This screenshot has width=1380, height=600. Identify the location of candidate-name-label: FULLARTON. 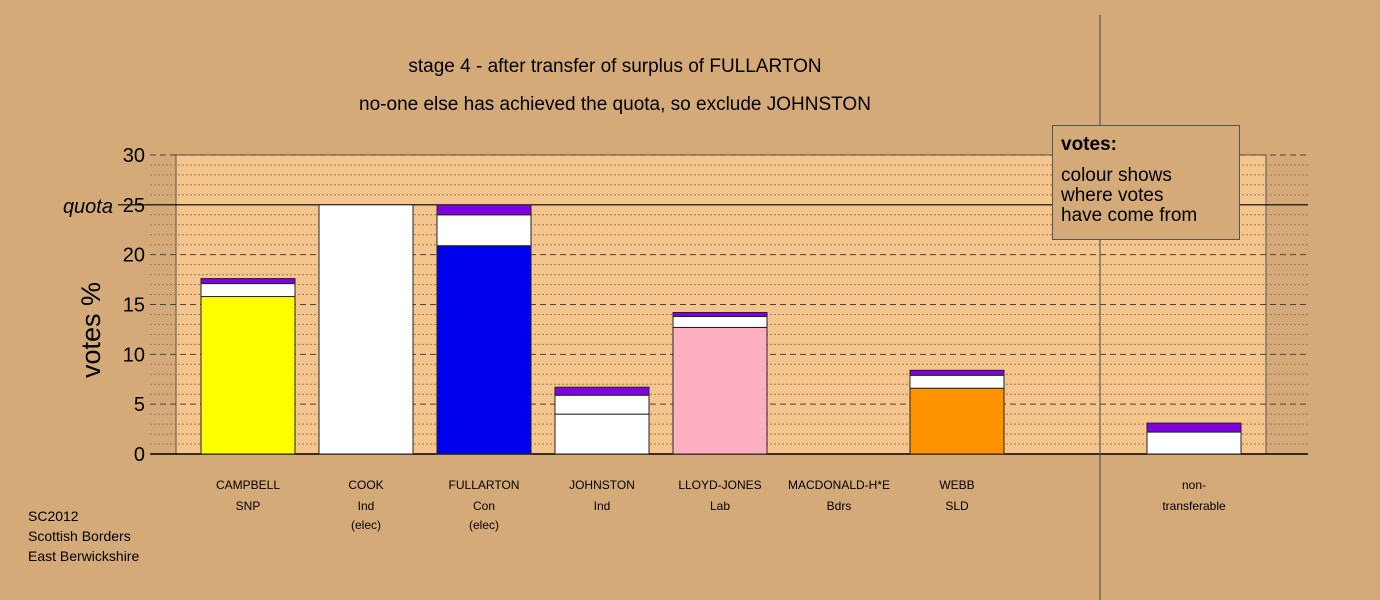
(484, 485).